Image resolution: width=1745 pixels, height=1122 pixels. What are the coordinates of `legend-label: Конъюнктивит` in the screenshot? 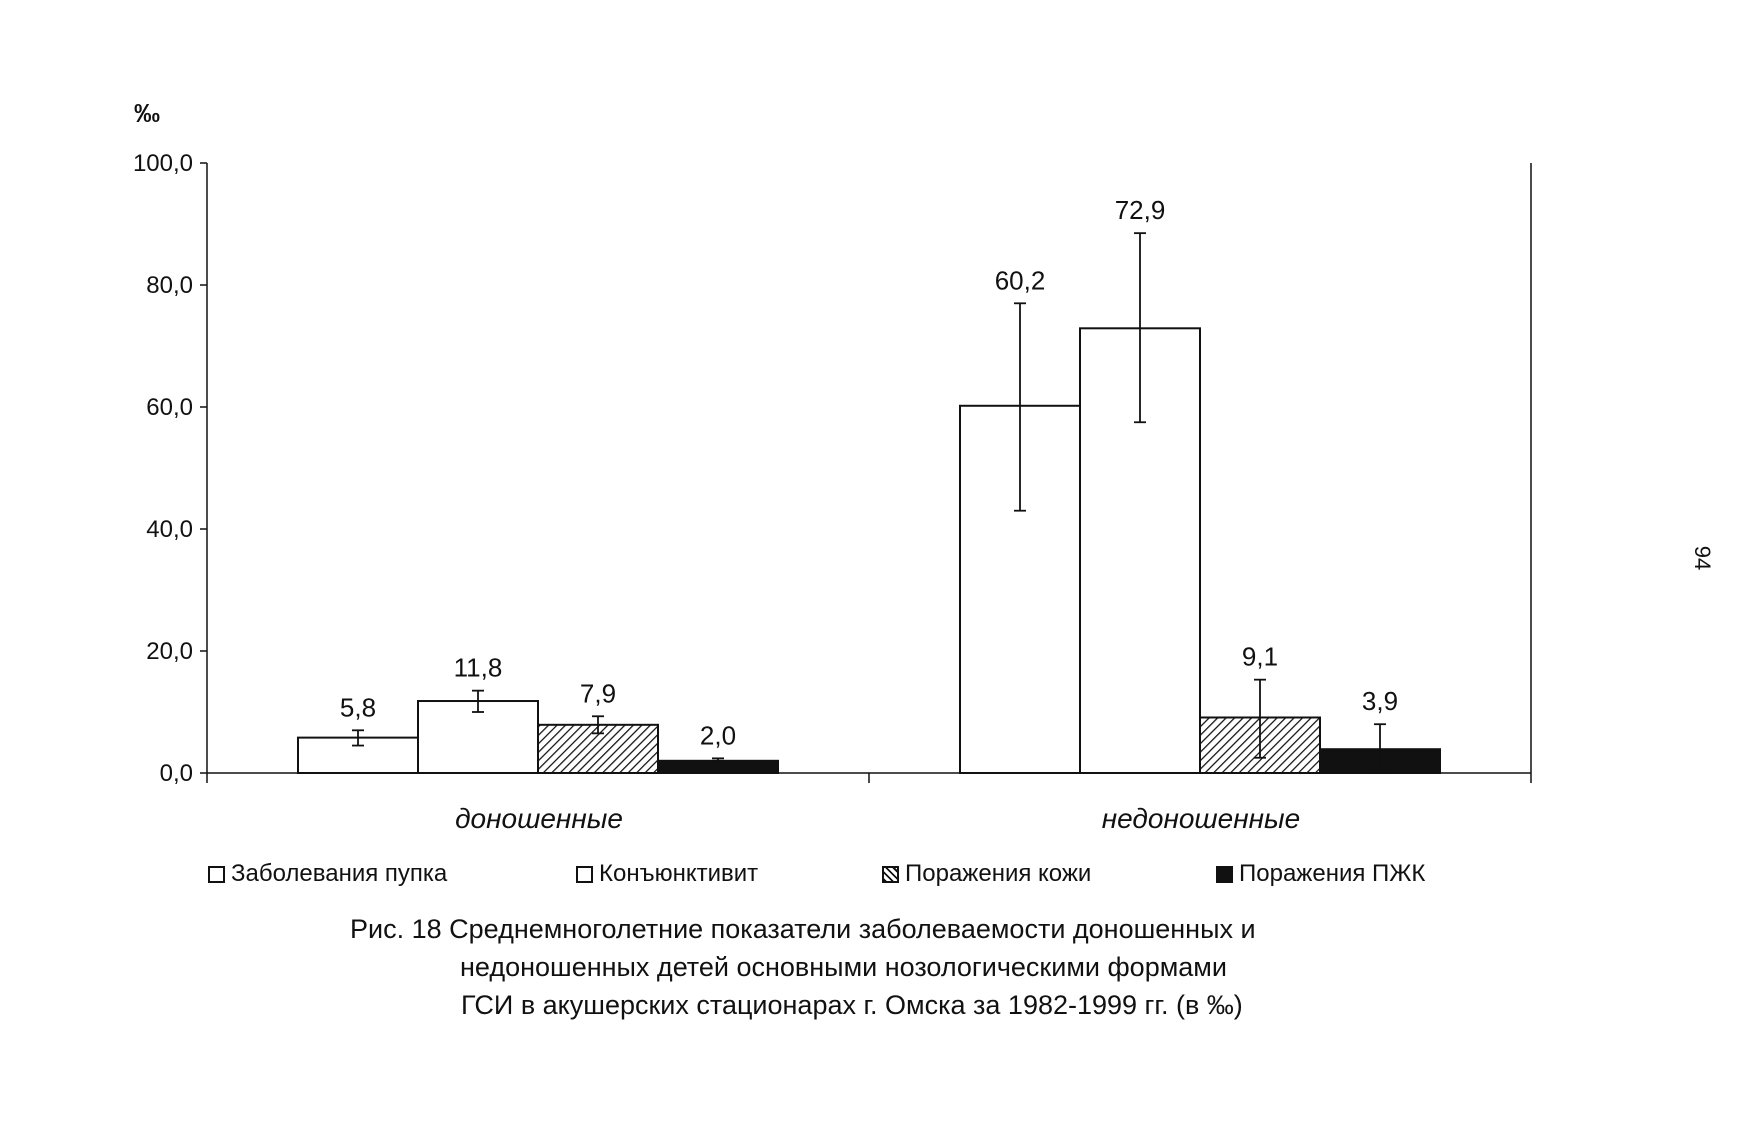 It's located at (679, 873).